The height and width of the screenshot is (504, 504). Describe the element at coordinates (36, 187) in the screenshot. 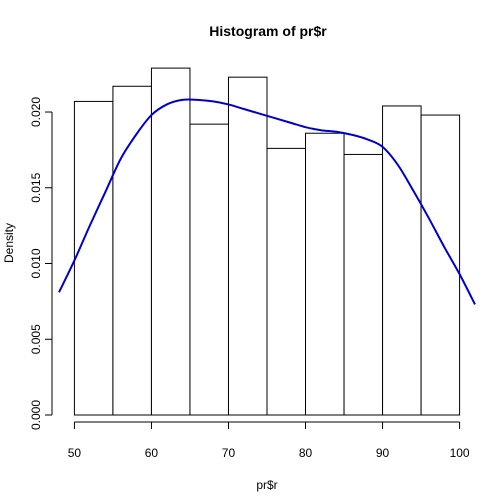

I see `y-tick-label-0.015: 0.015` at that location.